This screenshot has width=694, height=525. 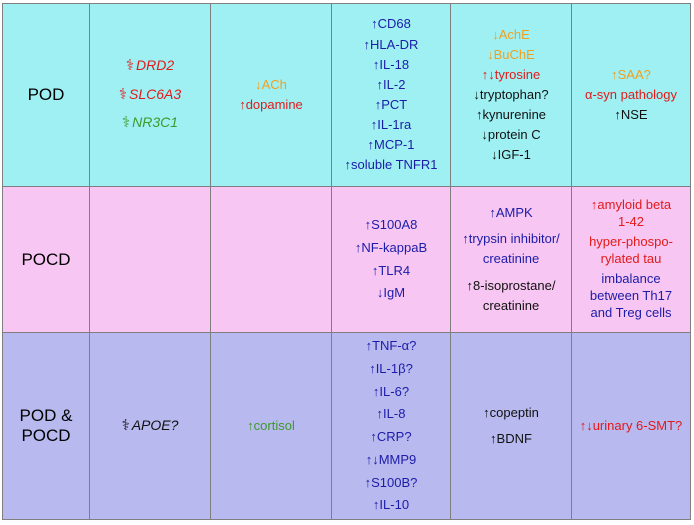 What do you see at coordinates (46, 415) in the screenshot?
I see `row-label-line: POD &` at bounding box center [46, 415].